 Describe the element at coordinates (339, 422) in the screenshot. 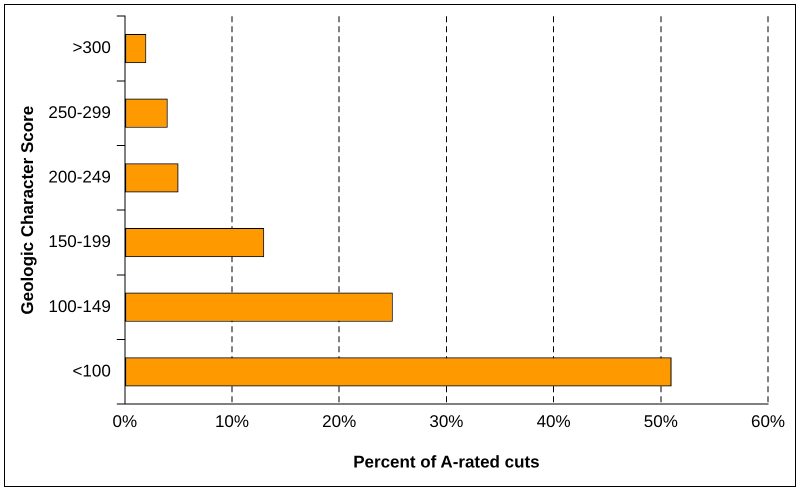

I see `x-tick-label: 20%` at that location.